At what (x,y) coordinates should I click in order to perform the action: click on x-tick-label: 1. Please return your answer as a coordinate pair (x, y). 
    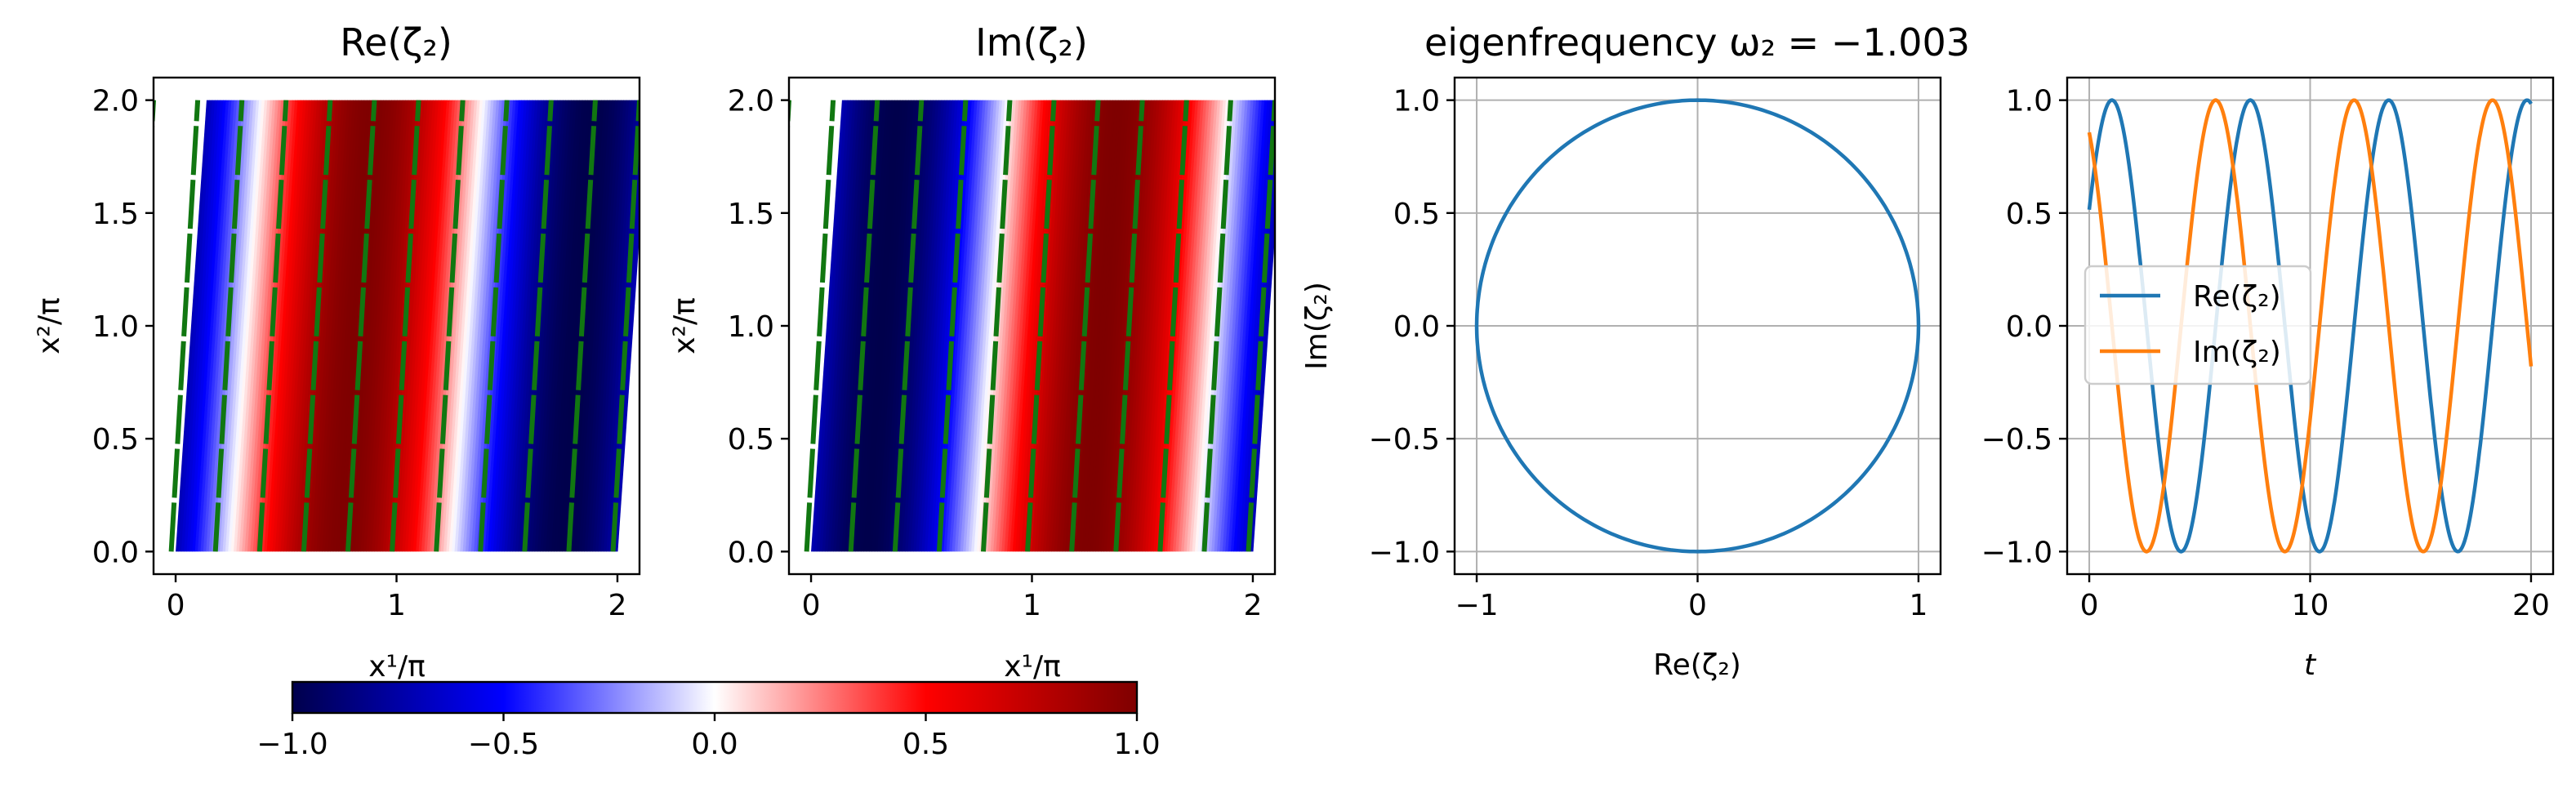
    Looking at the image, I should click on (396, 605).